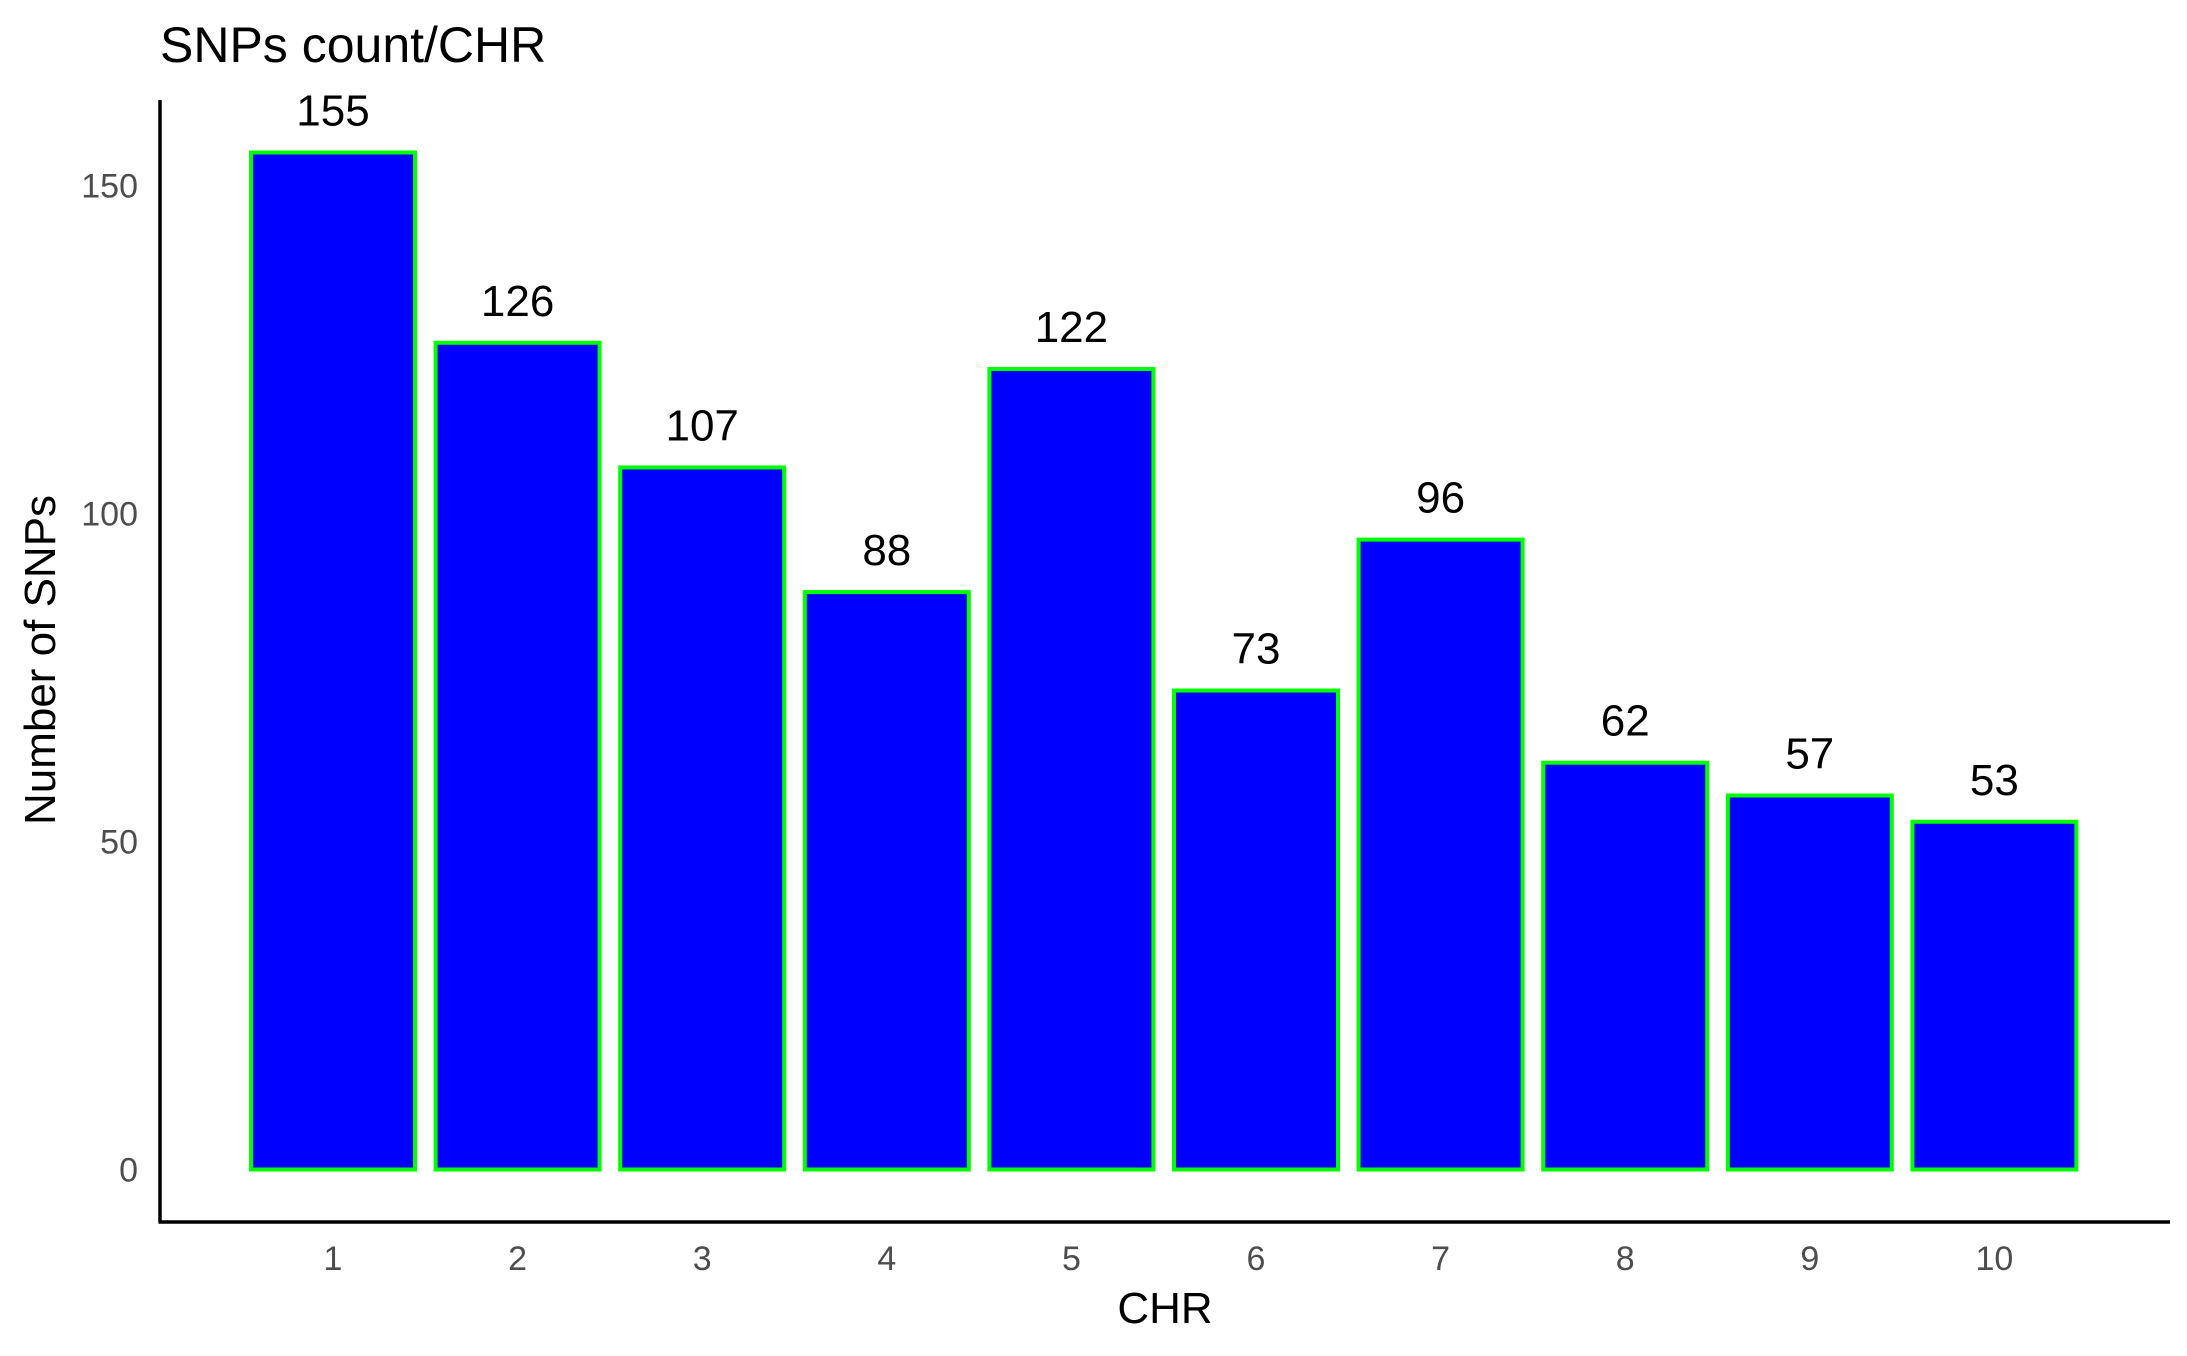 This screenshot has height=1356, width=2187. What do you see at coordinates (1071, 327) in the screenshot?
I see `data-label-chr-5: 122` at bounding box center [1071, 327].